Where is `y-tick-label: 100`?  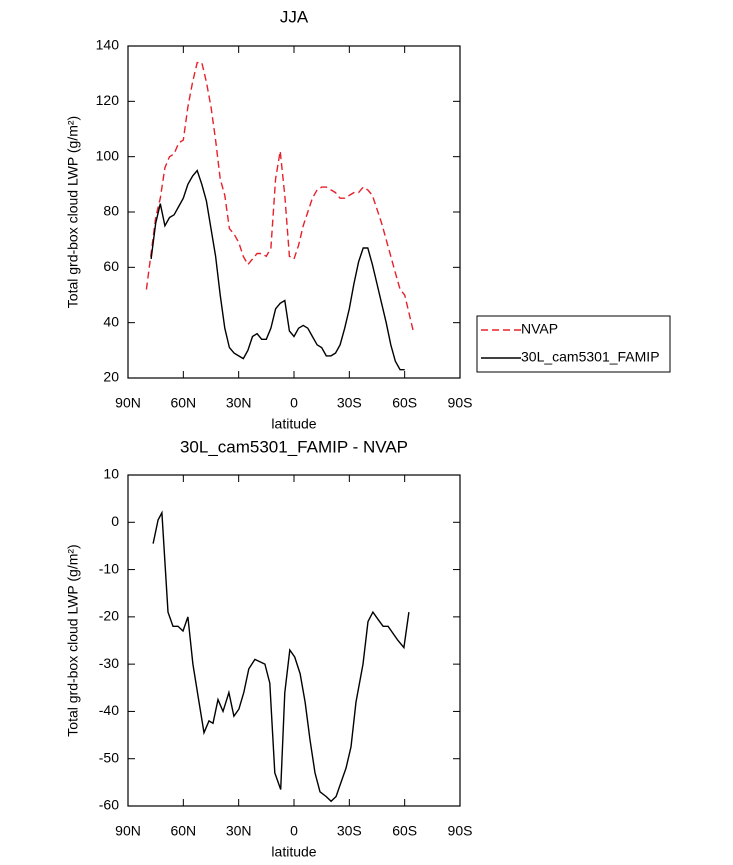 y-tick-label: 100 is located at coordinates (108, 155).